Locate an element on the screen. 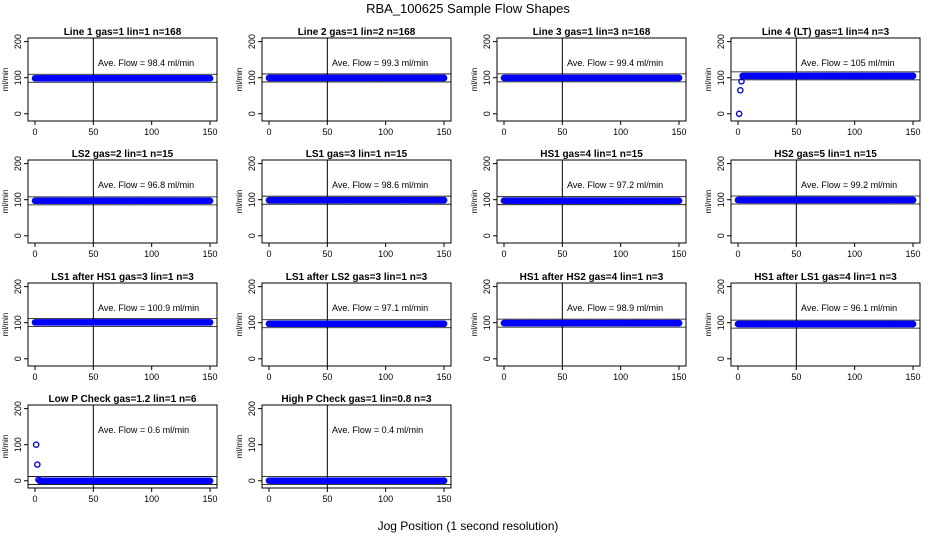 The image size is (936, 540). average-flow-annotation: Ave. Flow = 0.4 ml/min is located at coordinates (377, 430).